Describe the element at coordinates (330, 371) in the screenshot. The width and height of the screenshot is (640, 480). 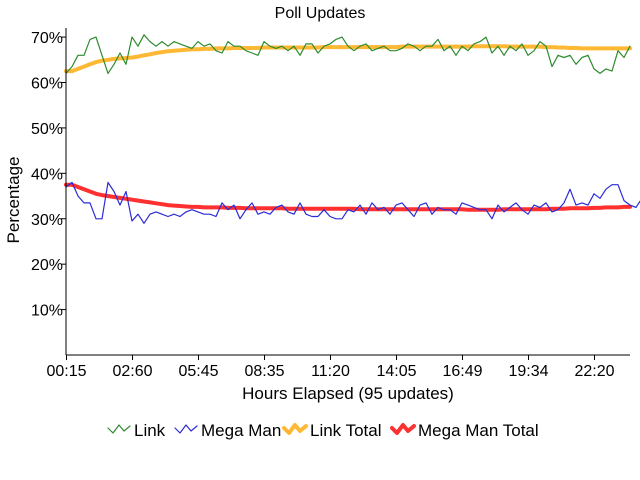
I see `x-tick-label: 11:20` at that location.